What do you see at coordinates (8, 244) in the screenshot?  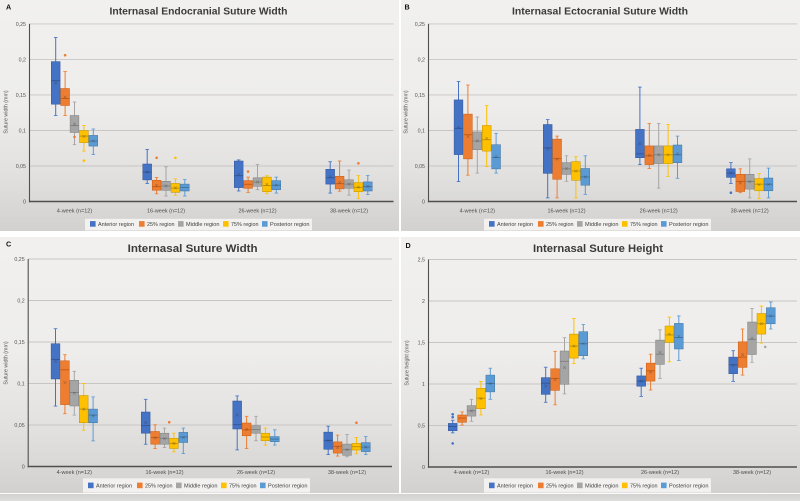 I see `svg-text: C` at bounding box center [8, 244].